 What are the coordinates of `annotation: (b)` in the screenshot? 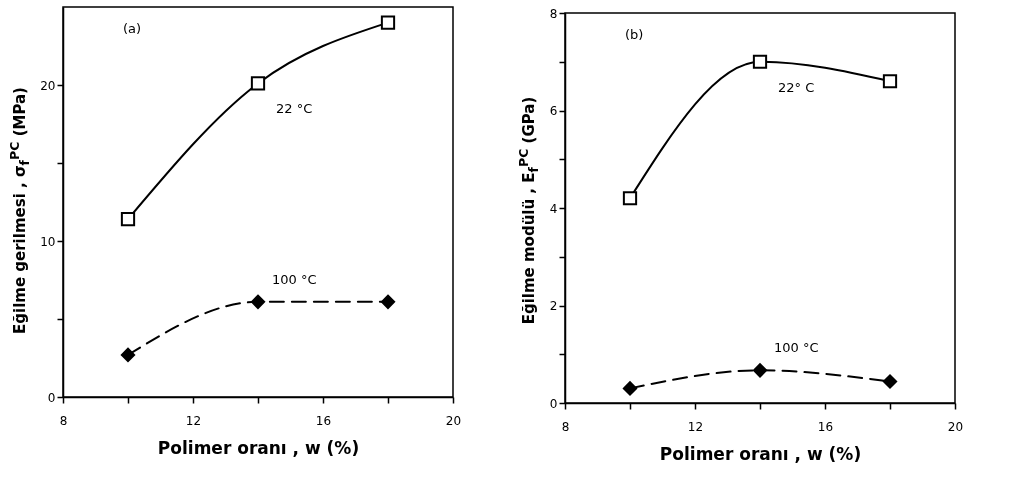 It's located at (634, 34).